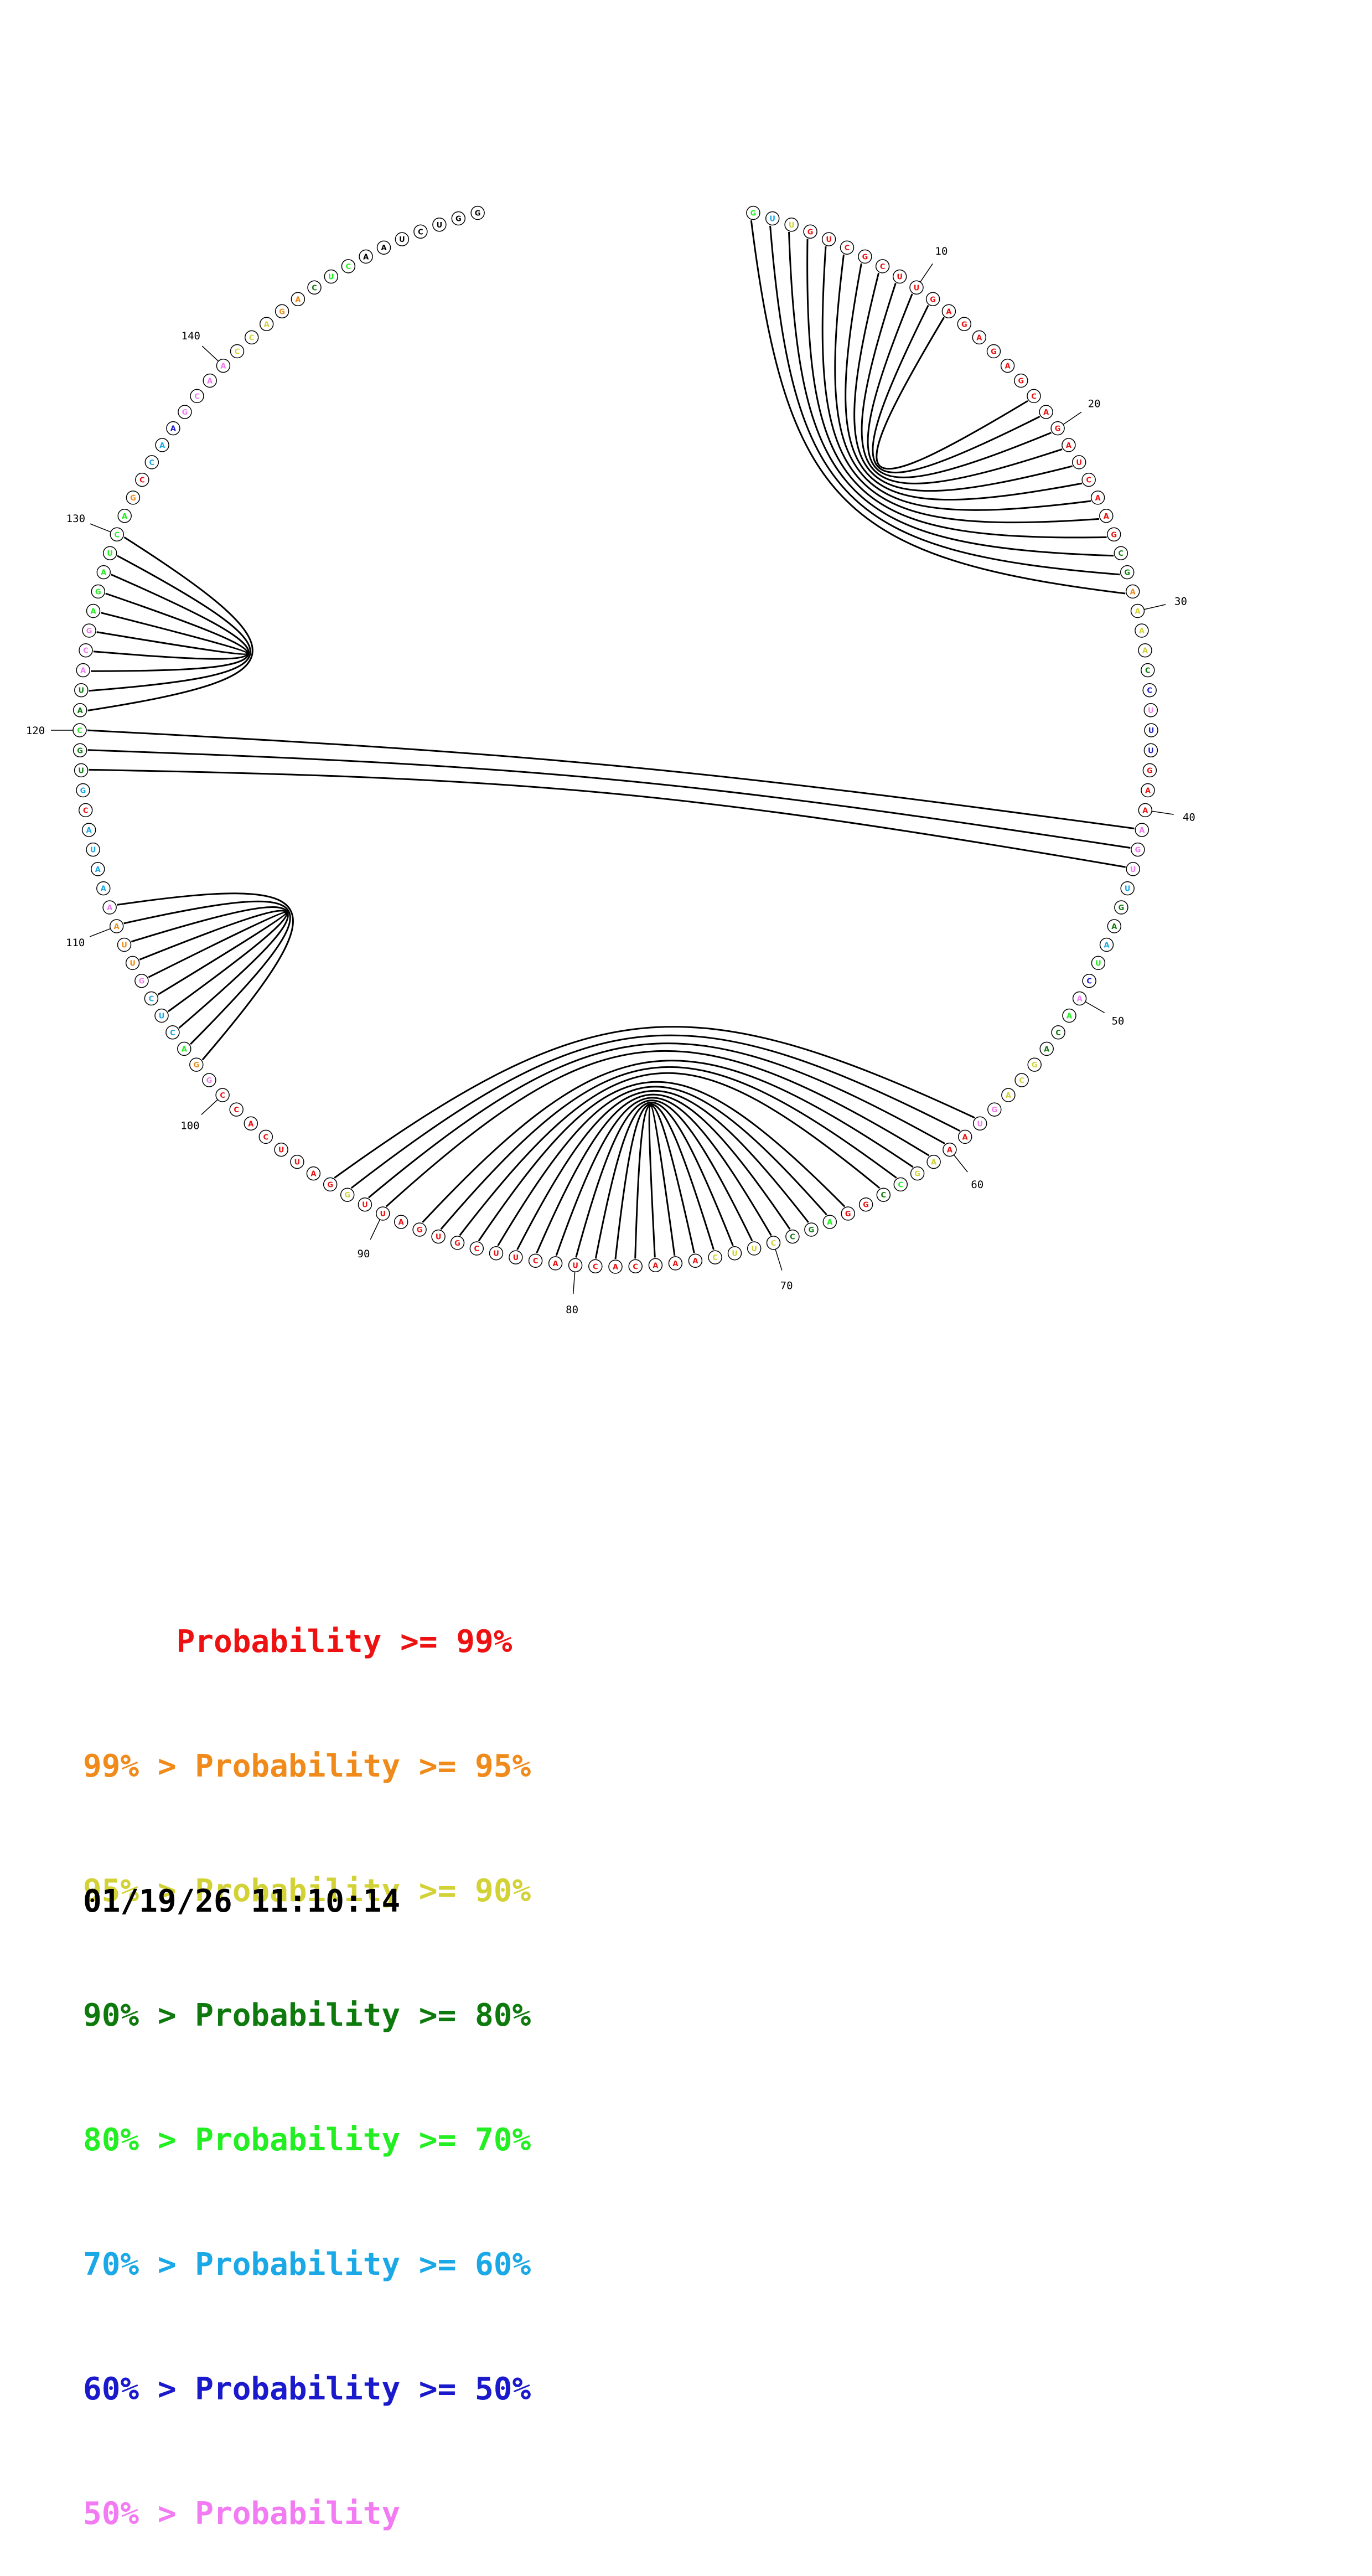  What do you see at coordinates (36, 731) in the screenshot?
I see `position-label-120: 120` at bounding box center [36, 731].